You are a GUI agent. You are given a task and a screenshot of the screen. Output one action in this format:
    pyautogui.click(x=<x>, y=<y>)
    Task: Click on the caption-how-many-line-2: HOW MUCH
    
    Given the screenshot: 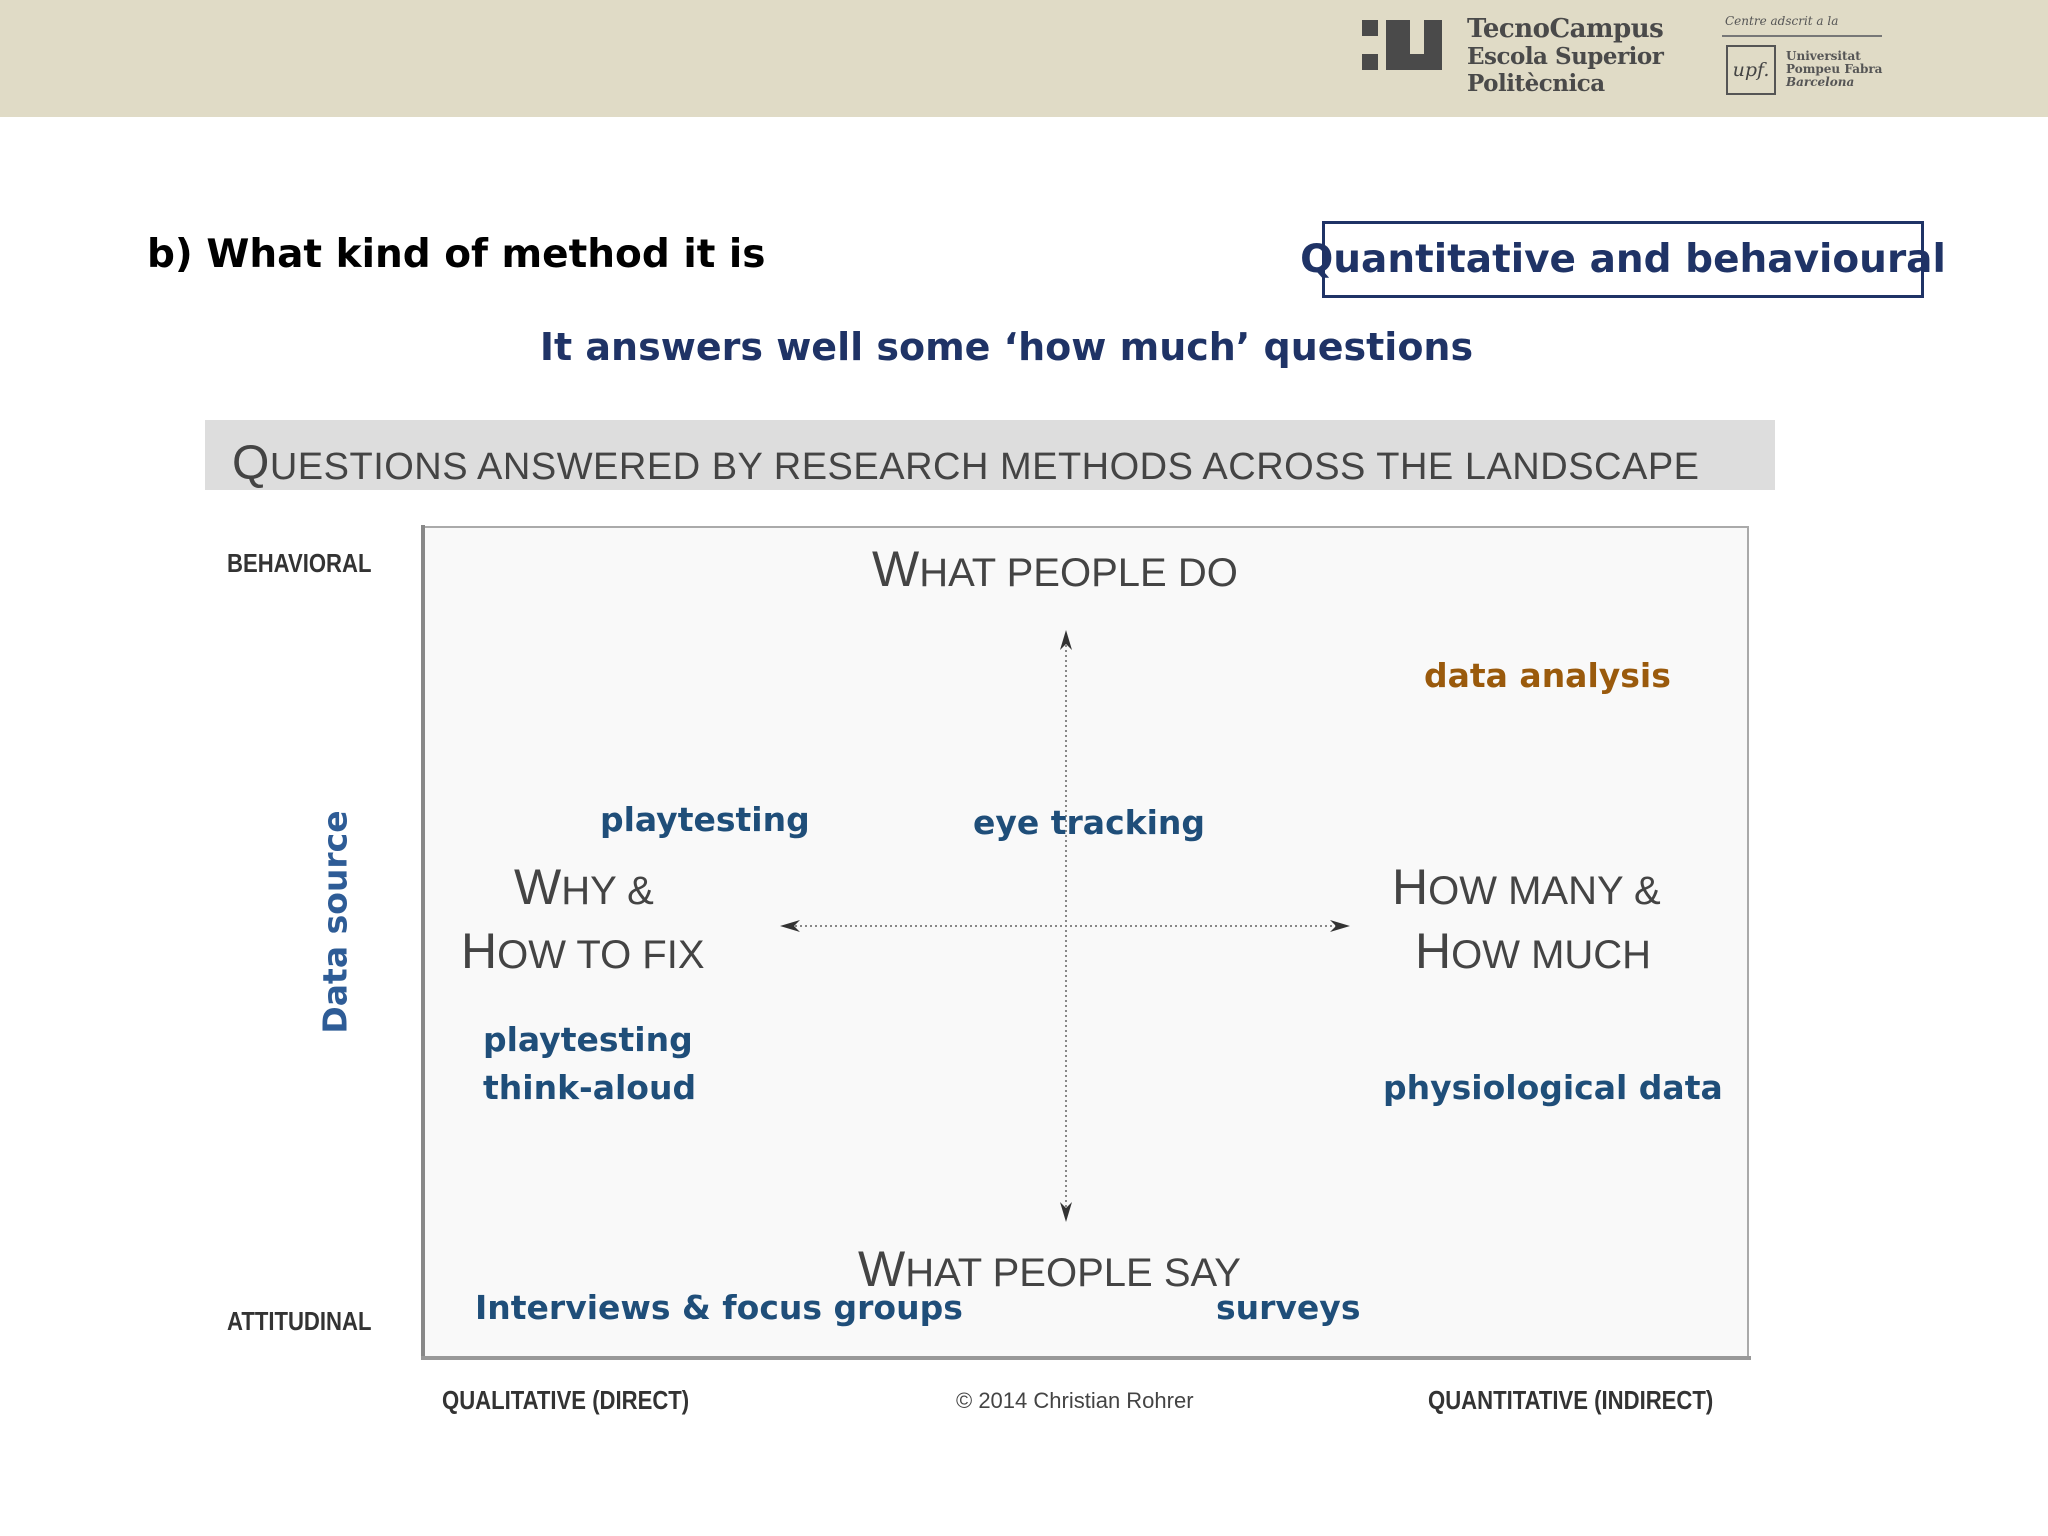 What is the action you would take?
    pyautogui.click(x=1533, y=951)
    